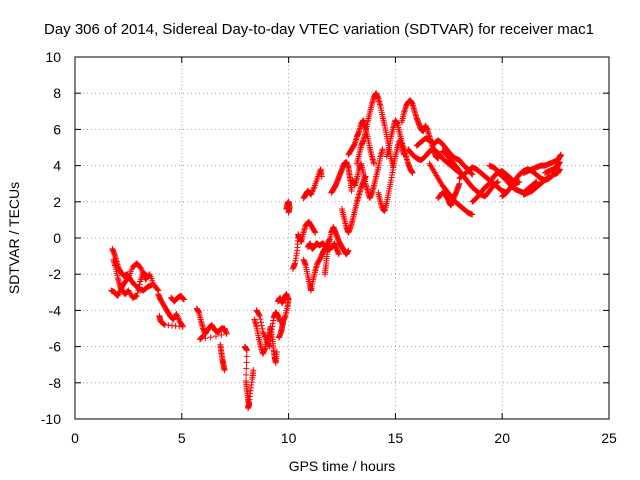 The height and width of the screenshot is (480, 640). Describe the element at coordinates (14, 238) in the screenshot. I see `y-axis-label: SDTVAR / TECUs` at that location.